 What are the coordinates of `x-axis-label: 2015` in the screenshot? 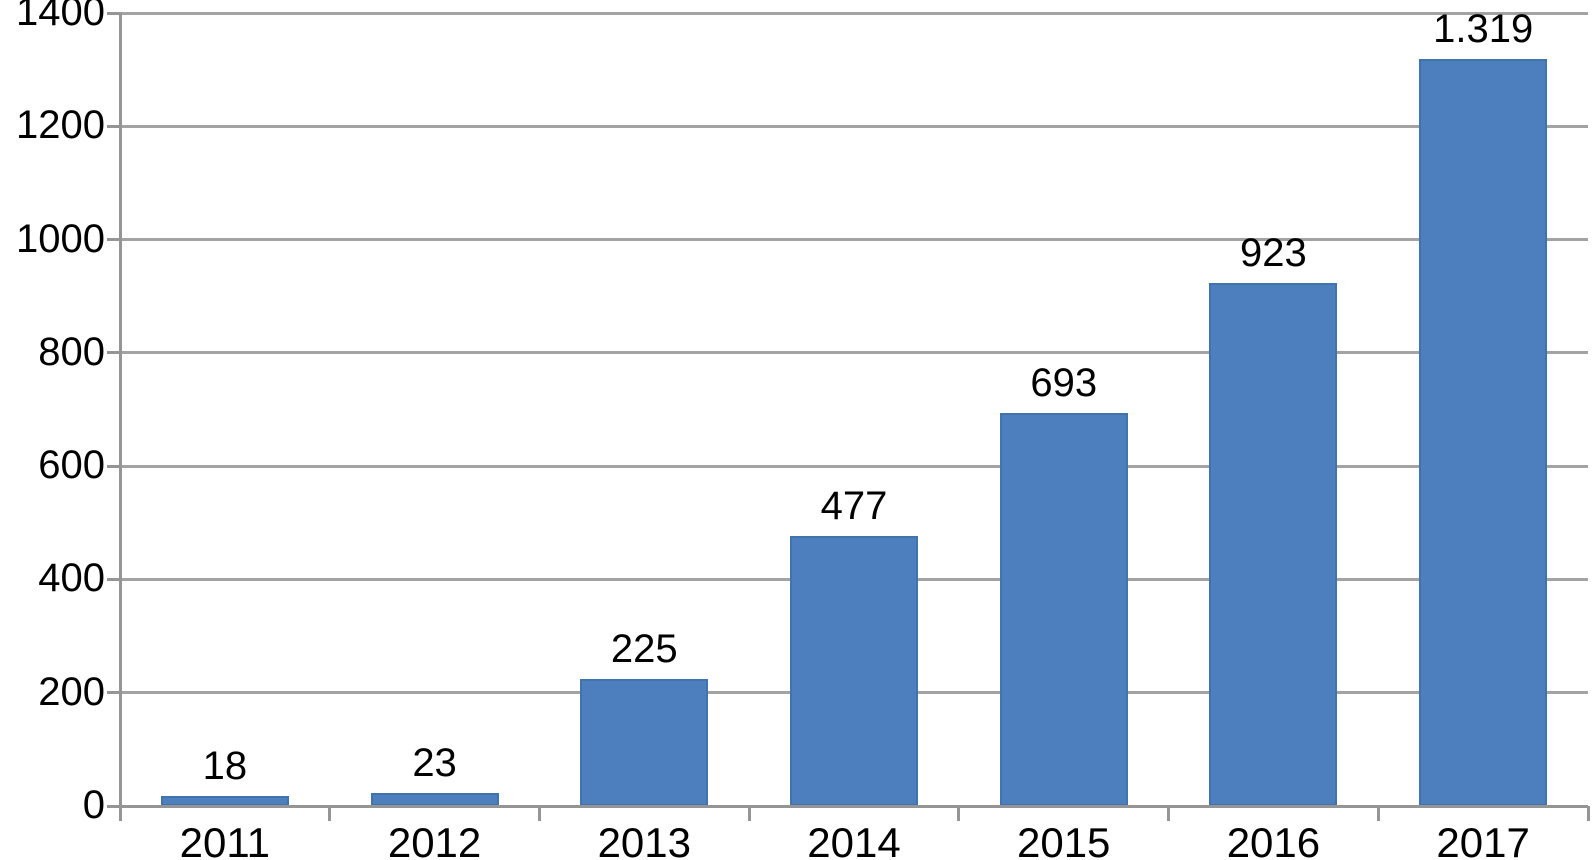 It's located at (1063, 839).